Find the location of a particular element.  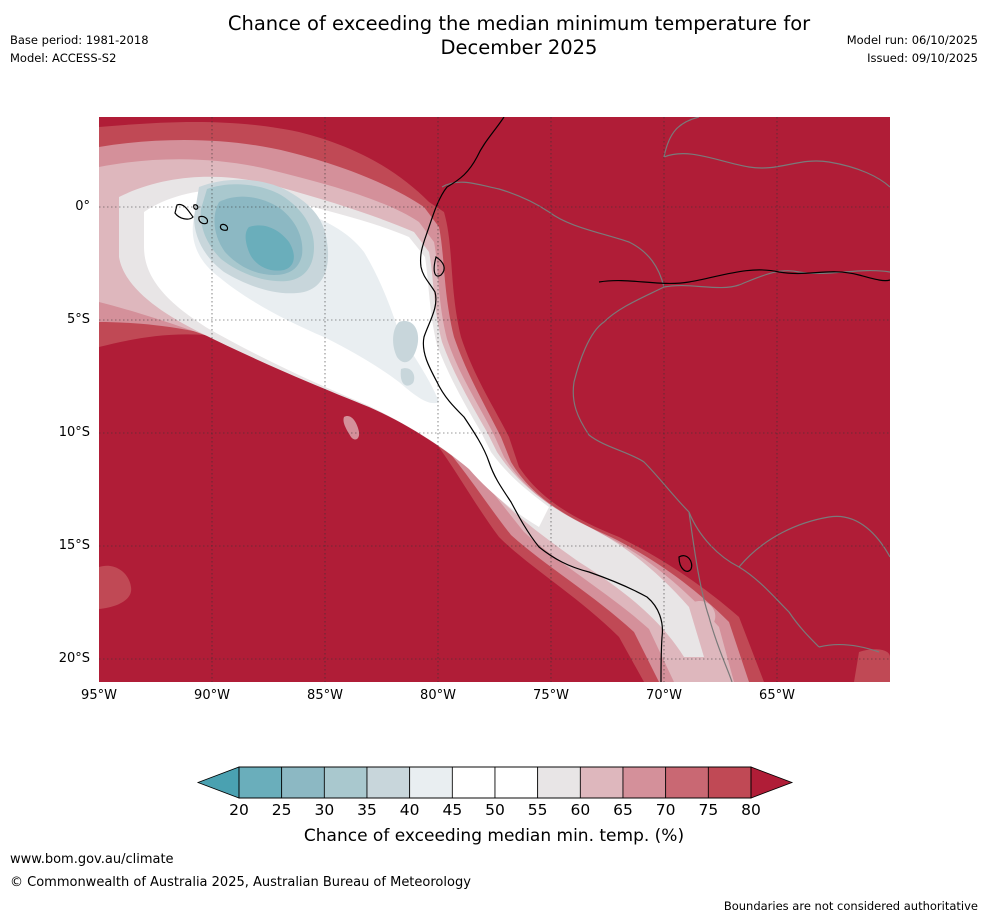

border-bolivia is located at coordinates (754, 579).